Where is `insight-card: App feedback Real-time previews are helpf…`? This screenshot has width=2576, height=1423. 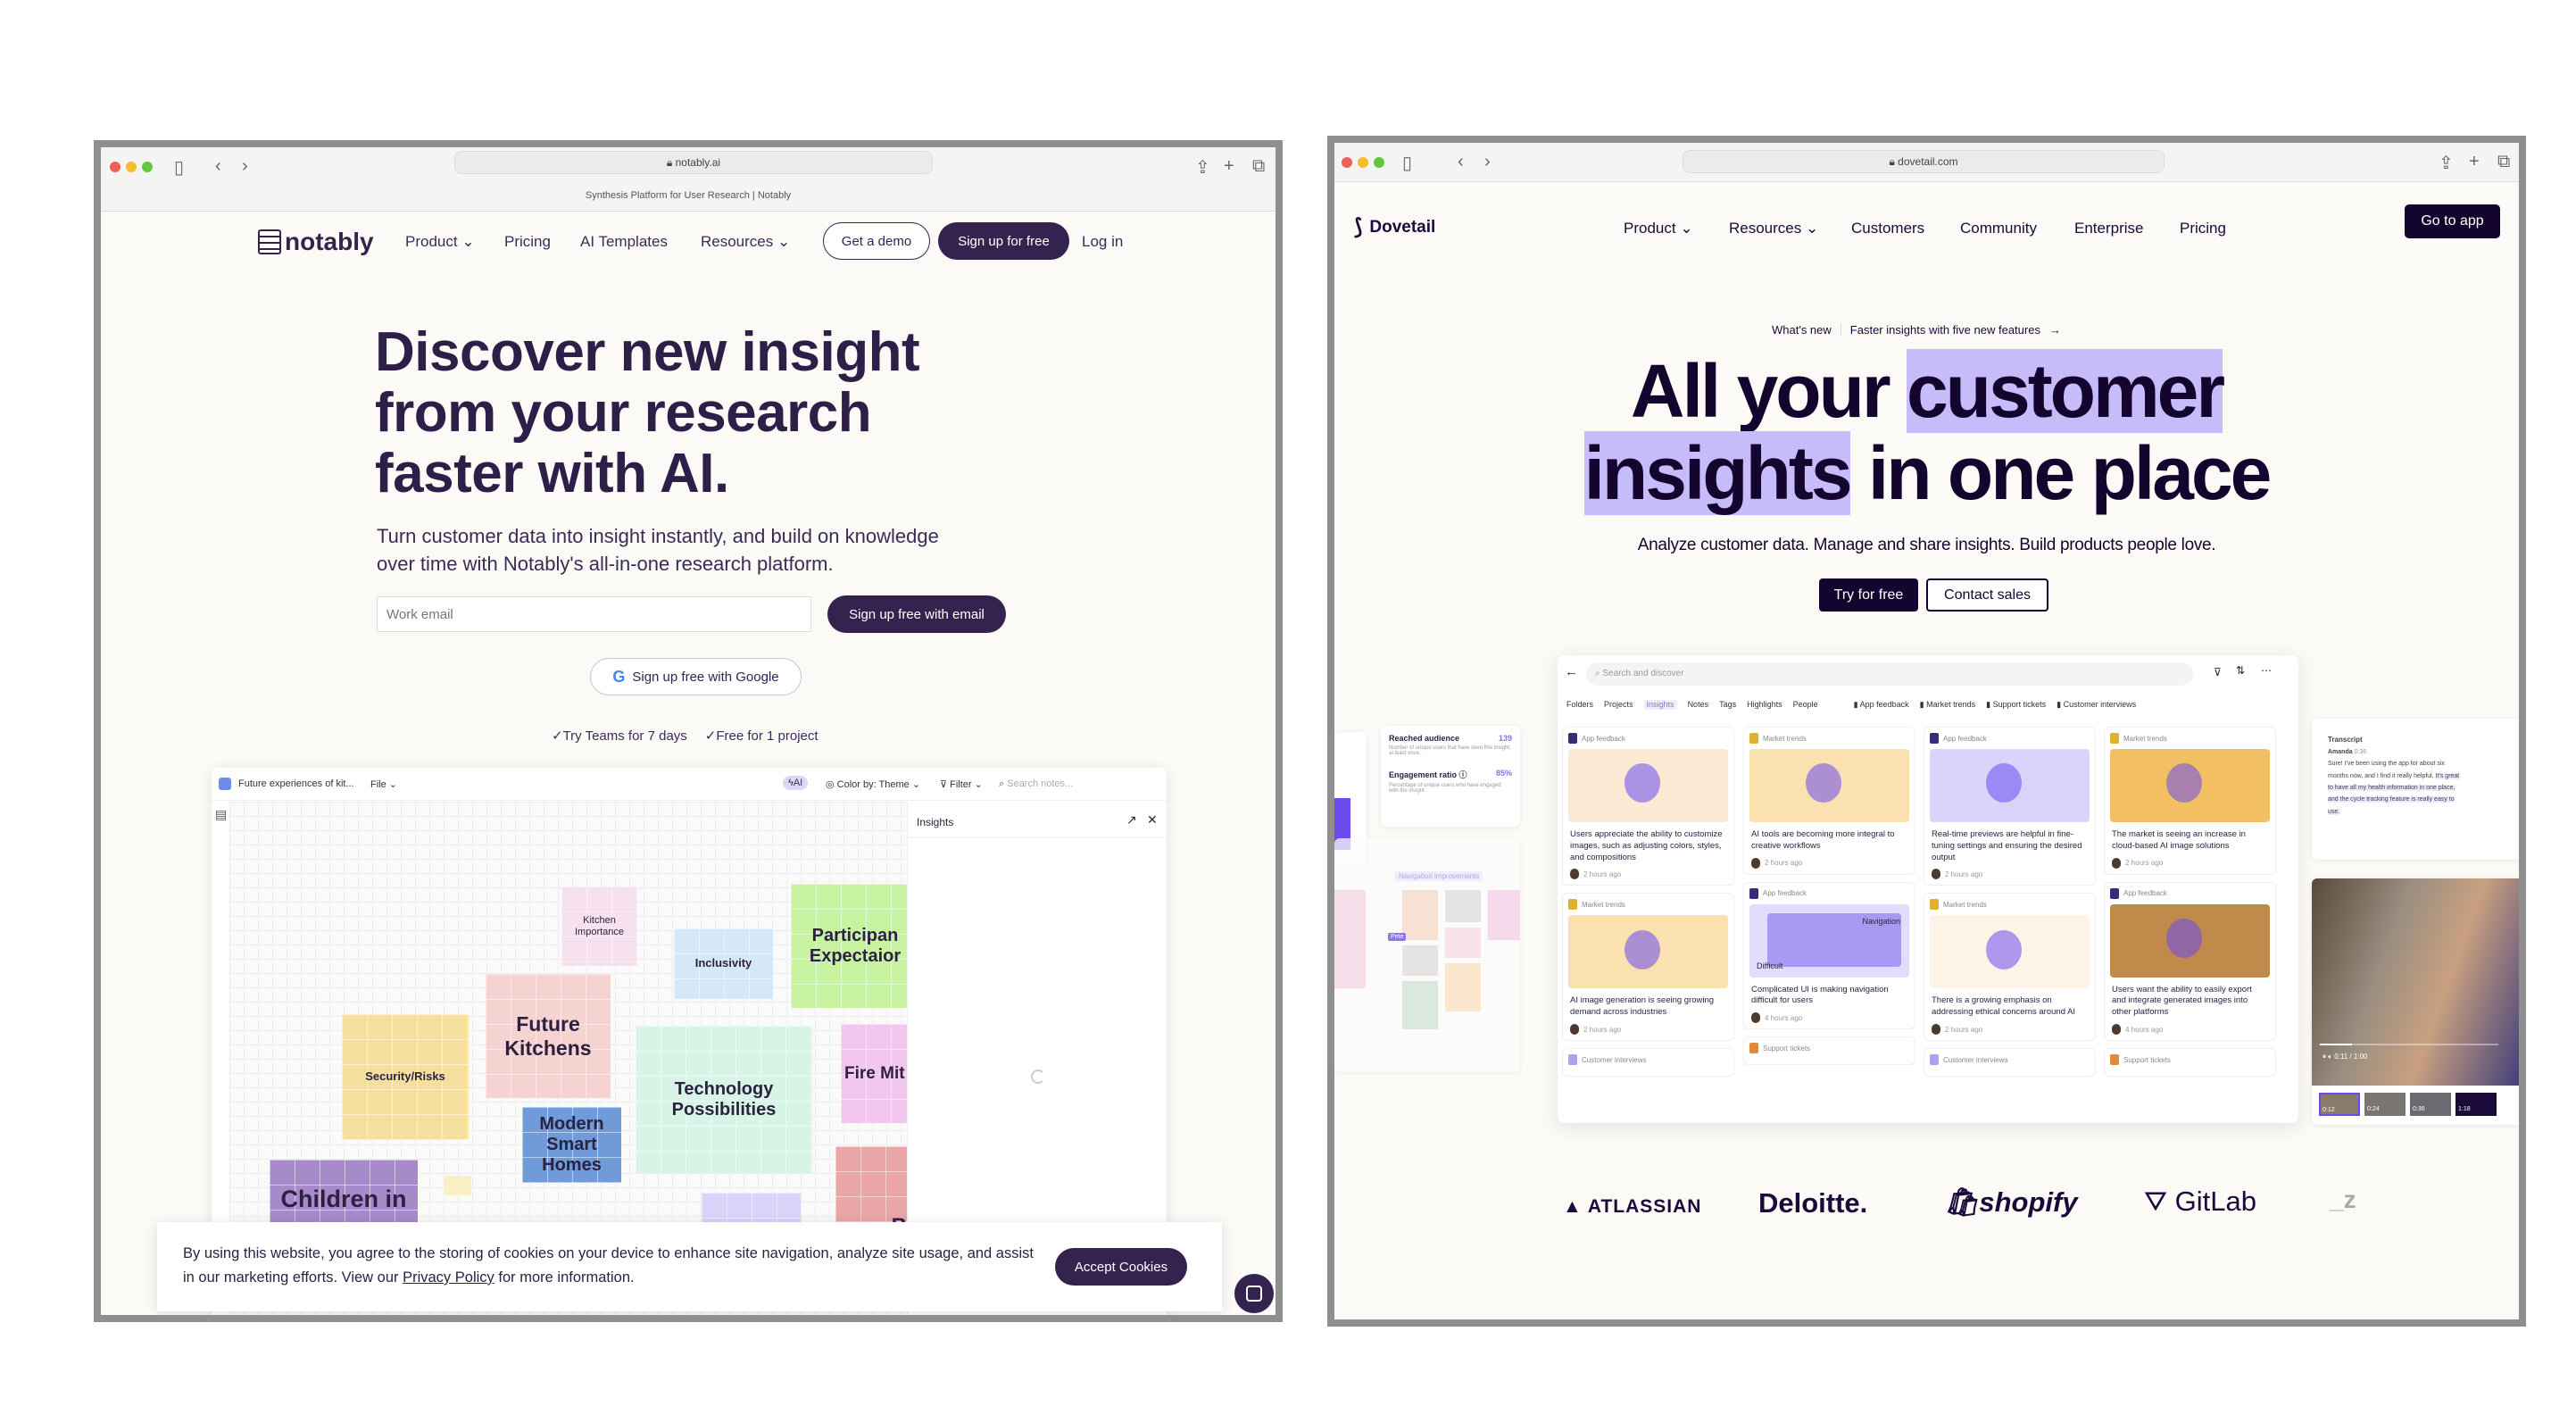
insight-card: App feedback Real-time previews are helpf… is located at coordinates (2010, 806).